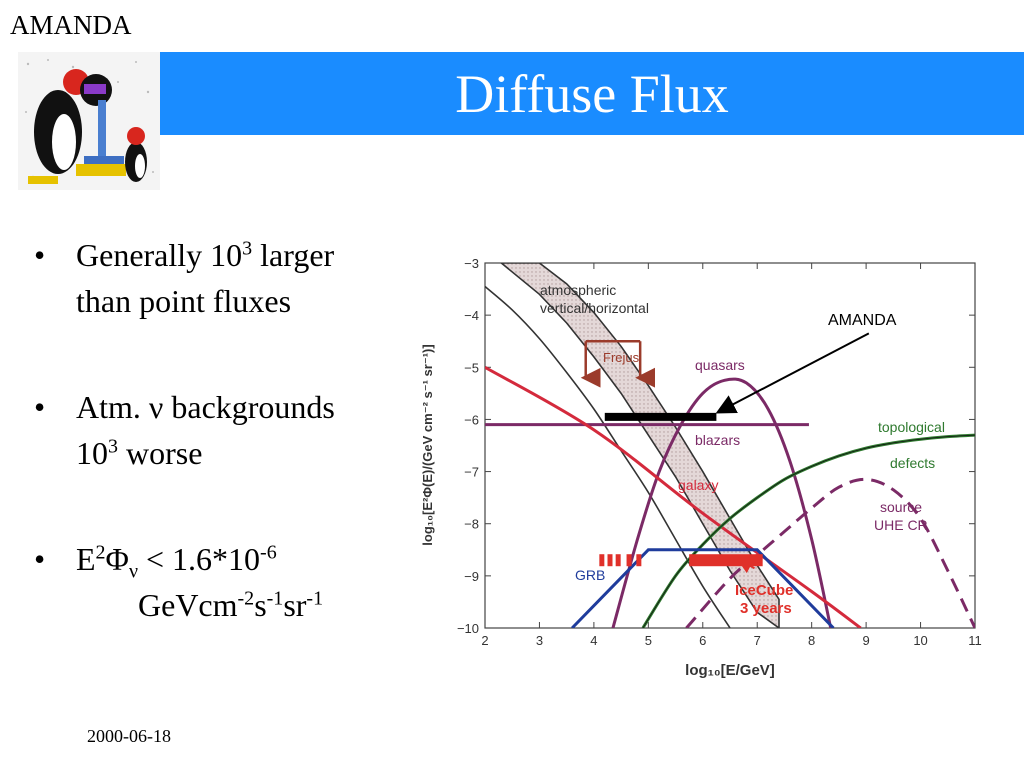 The width and height of the screenshot is (1024, 768). Describe the element at coordinates (260, 605) in the screenshot. I see `unit-s: s` at that location.